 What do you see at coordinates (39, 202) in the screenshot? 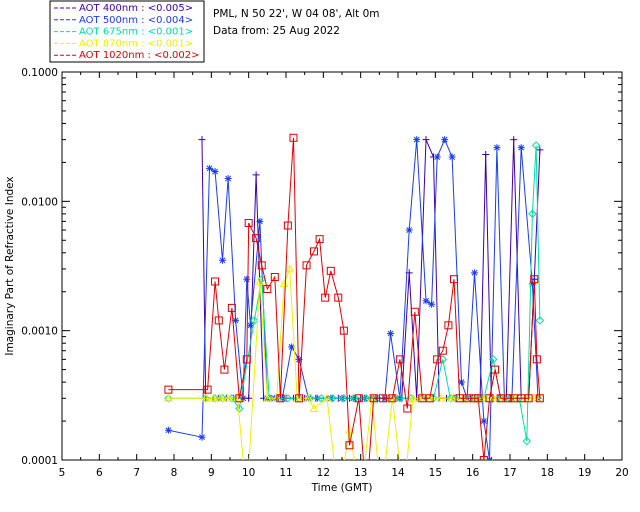
I see `y-tick-label: 0.0100` at bounding box center [39, 202].